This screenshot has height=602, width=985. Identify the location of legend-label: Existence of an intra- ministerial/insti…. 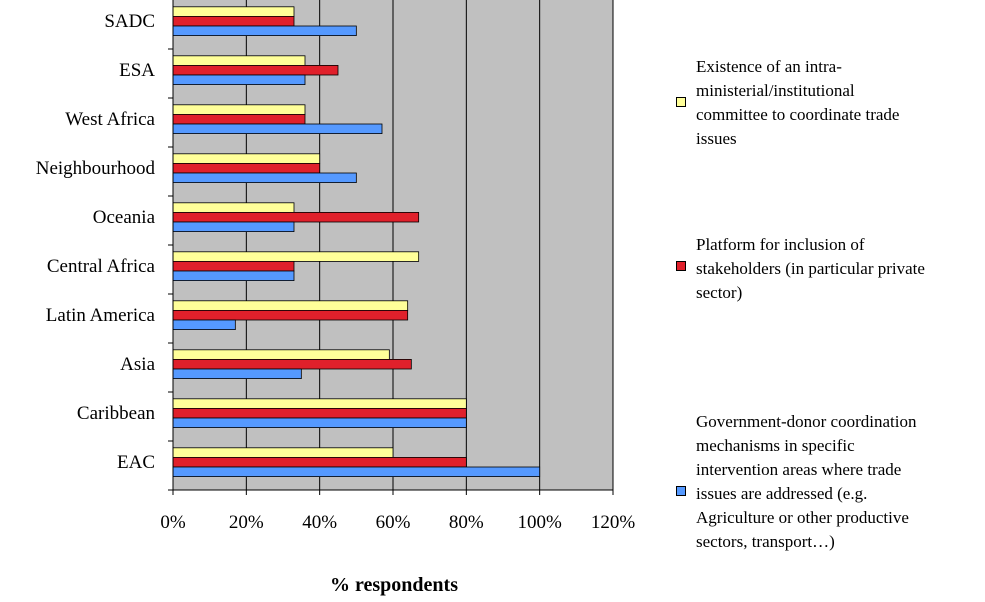
(838, 103).